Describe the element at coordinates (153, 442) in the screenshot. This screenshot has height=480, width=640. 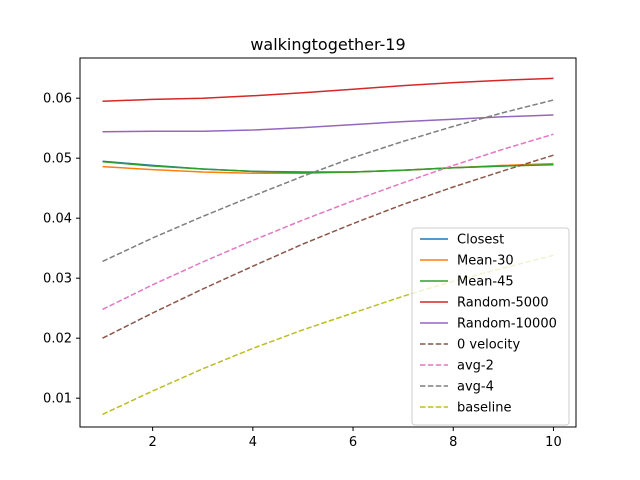
I see `x-tick-label: 2` at that location.